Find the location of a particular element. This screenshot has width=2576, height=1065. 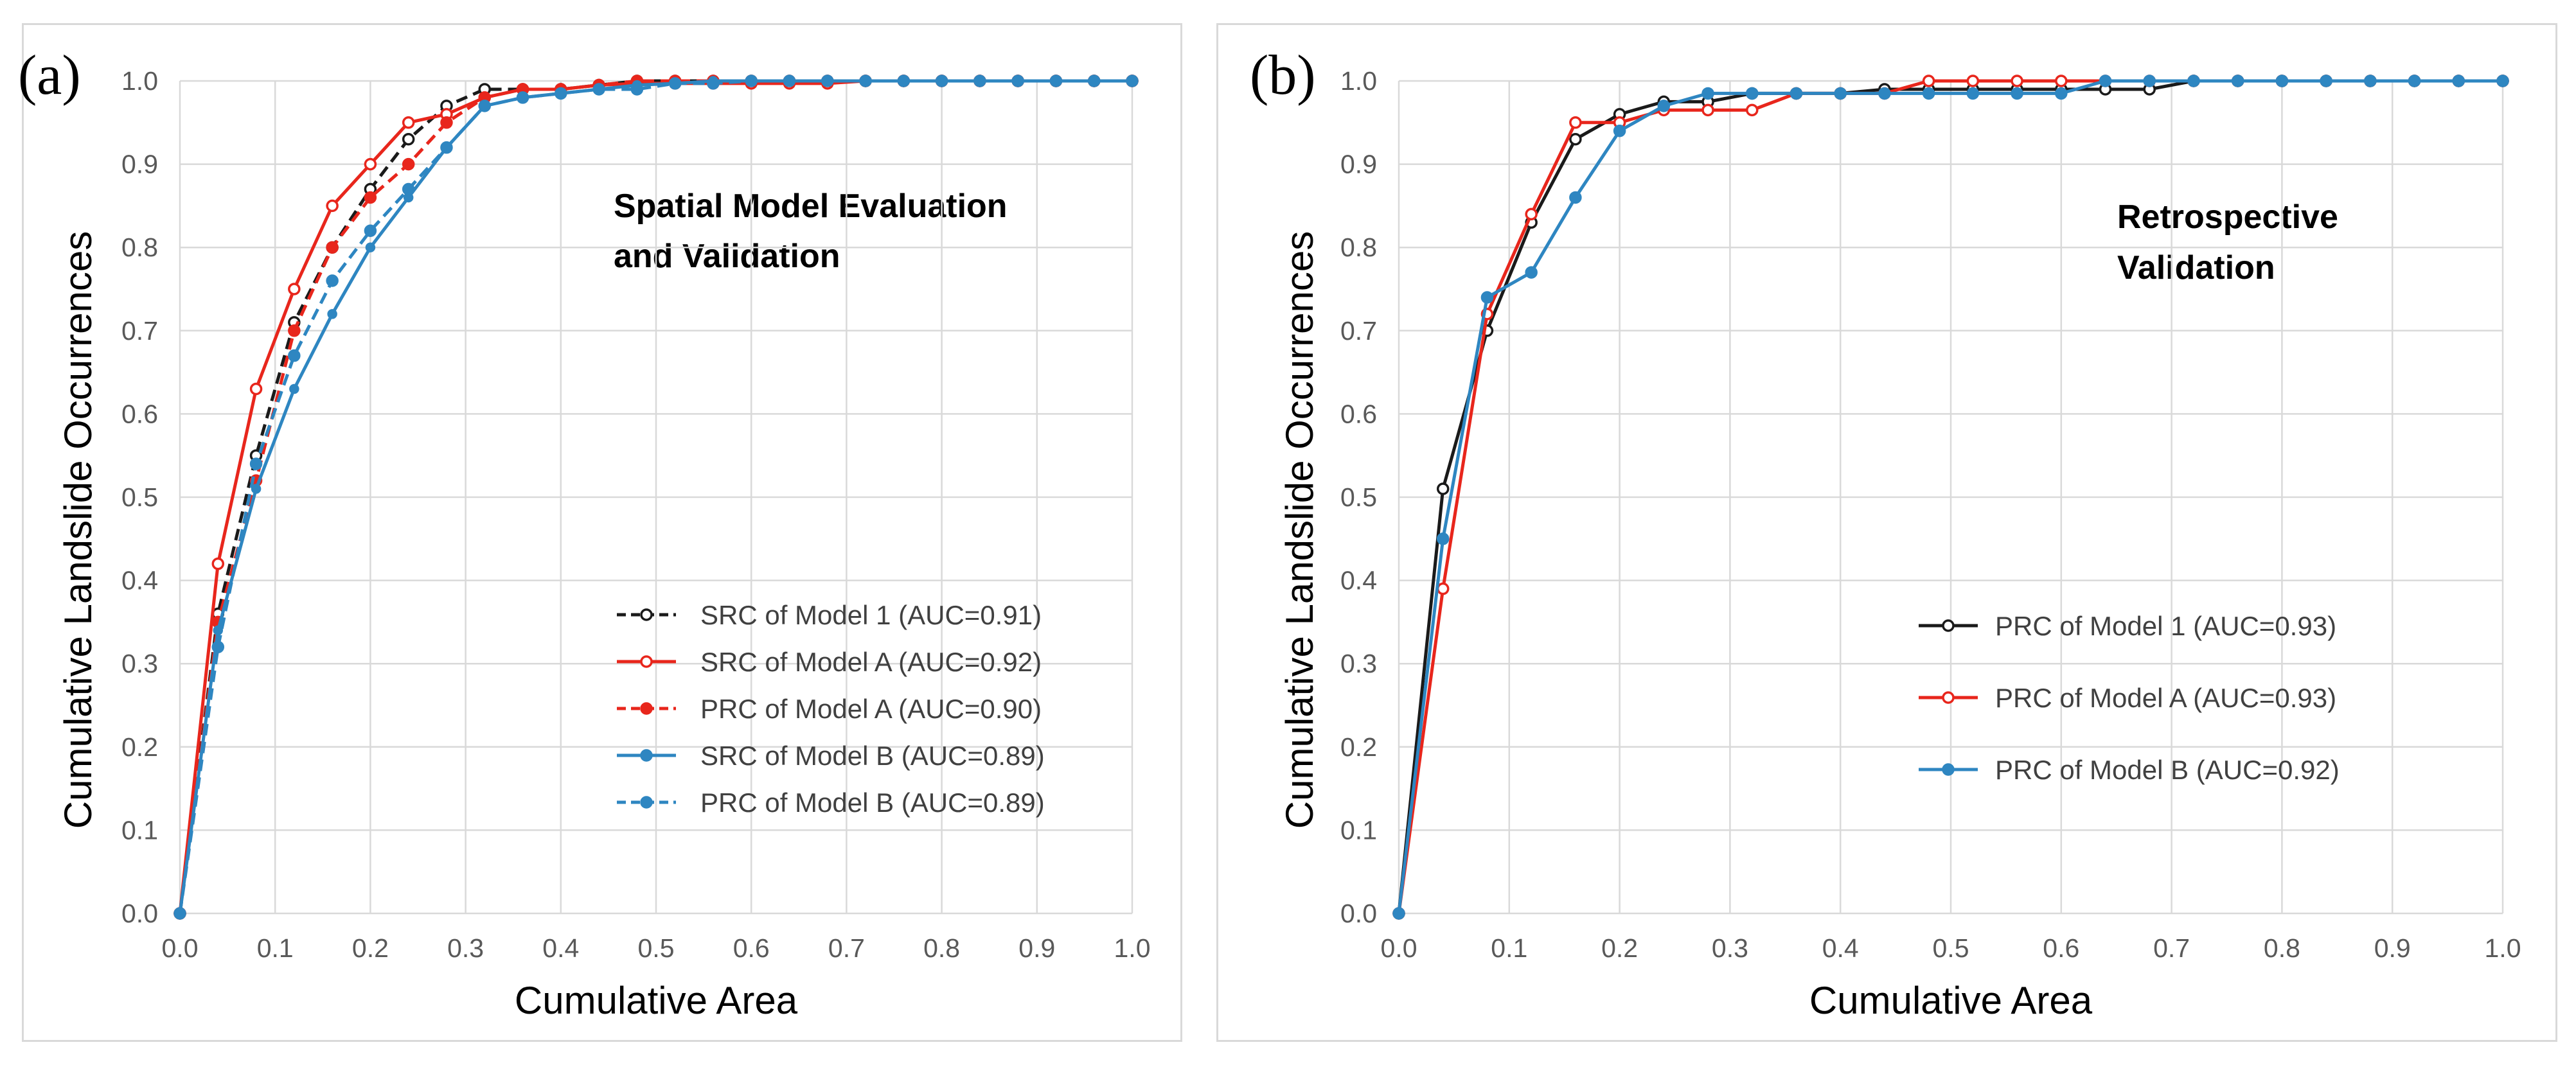

panel-a-legend-label: SRC of Model A (AUC=0.92) is located at coordinates (871, 662).